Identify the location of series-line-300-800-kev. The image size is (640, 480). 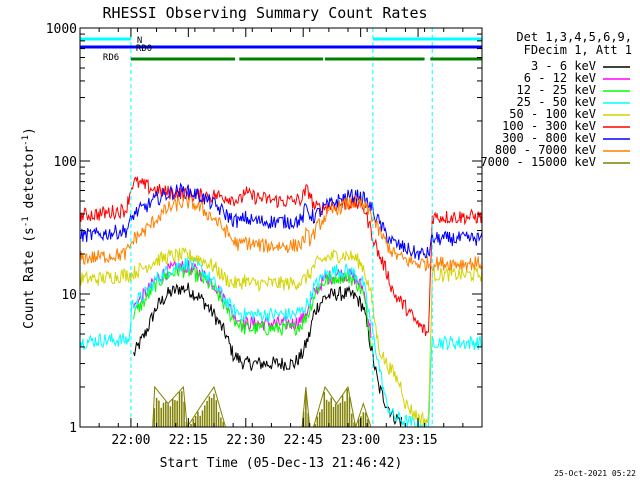
(281, 221).